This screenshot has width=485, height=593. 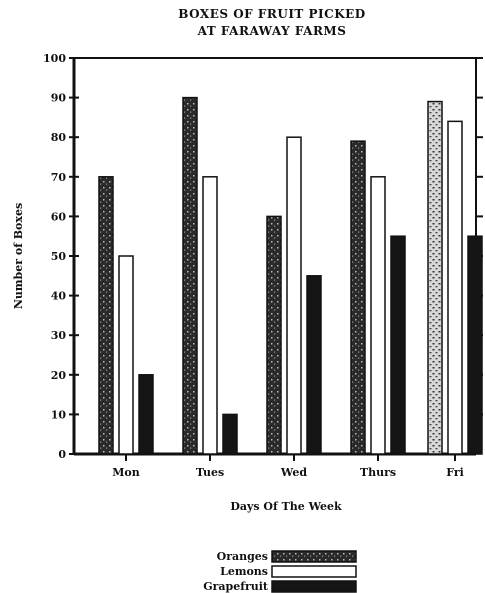 I want to click on y-tick-label: 100, so click(x=54, y=58).